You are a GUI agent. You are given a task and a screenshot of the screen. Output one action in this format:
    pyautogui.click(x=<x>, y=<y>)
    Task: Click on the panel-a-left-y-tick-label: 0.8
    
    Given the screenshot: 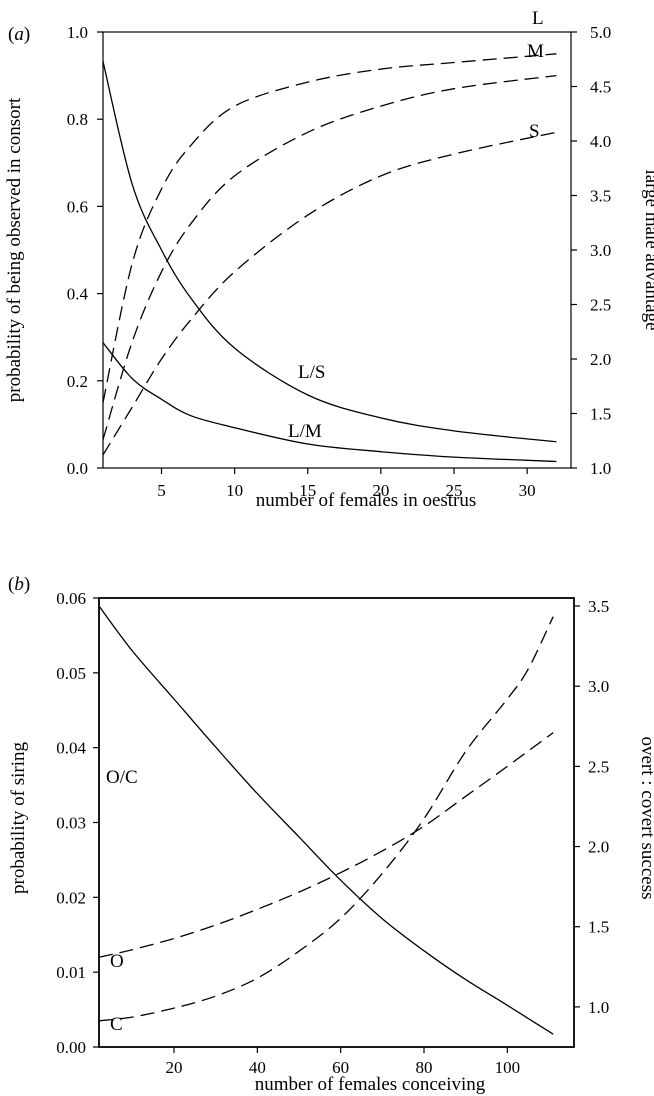 What is the action you would take?
    pyautogui.click(x=77, y=119)
    